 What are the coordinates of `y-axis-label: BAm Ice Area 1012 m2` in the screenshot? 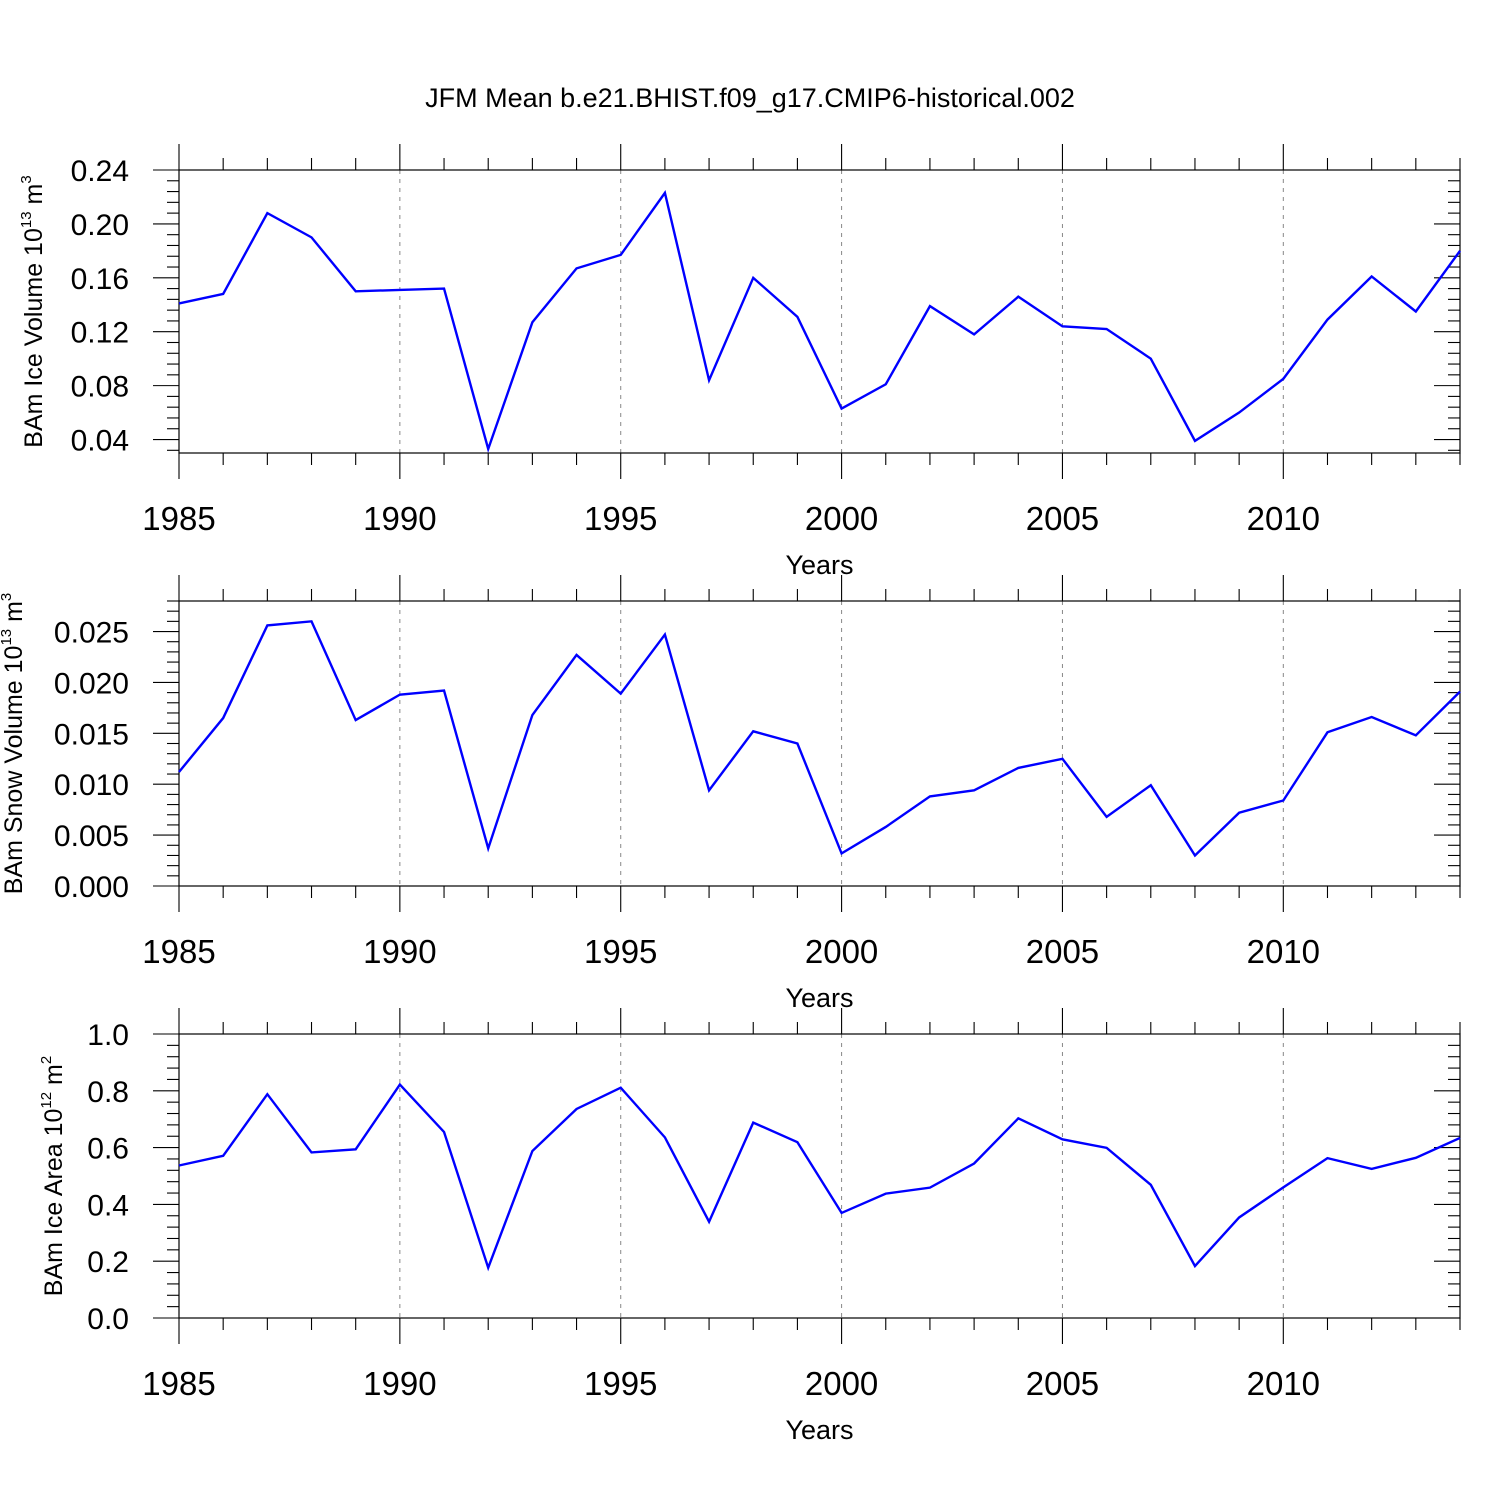 It's located at (53, 1176).